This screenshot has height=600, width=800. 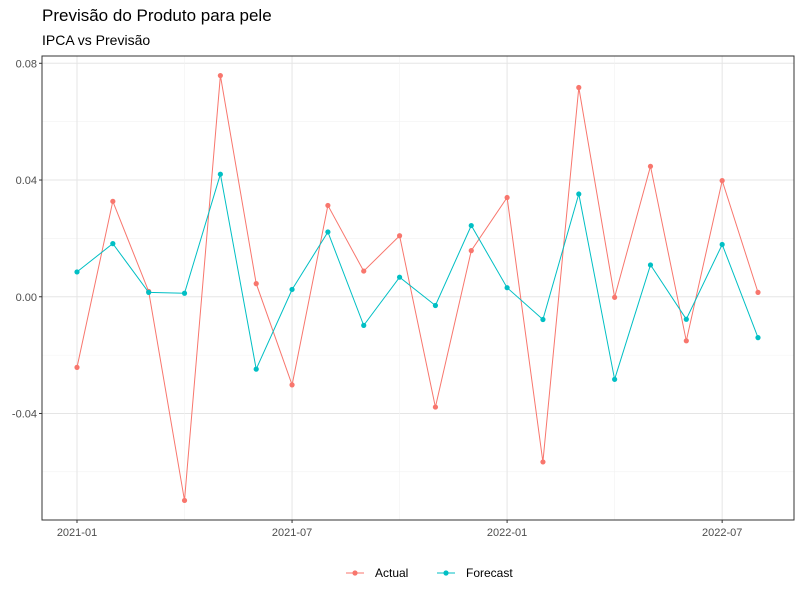 What do you see at coordinates (157, 15) in the screenshot?
I see `chart-title: Previsão do Produto para pele` at bounding box center [157, 15].